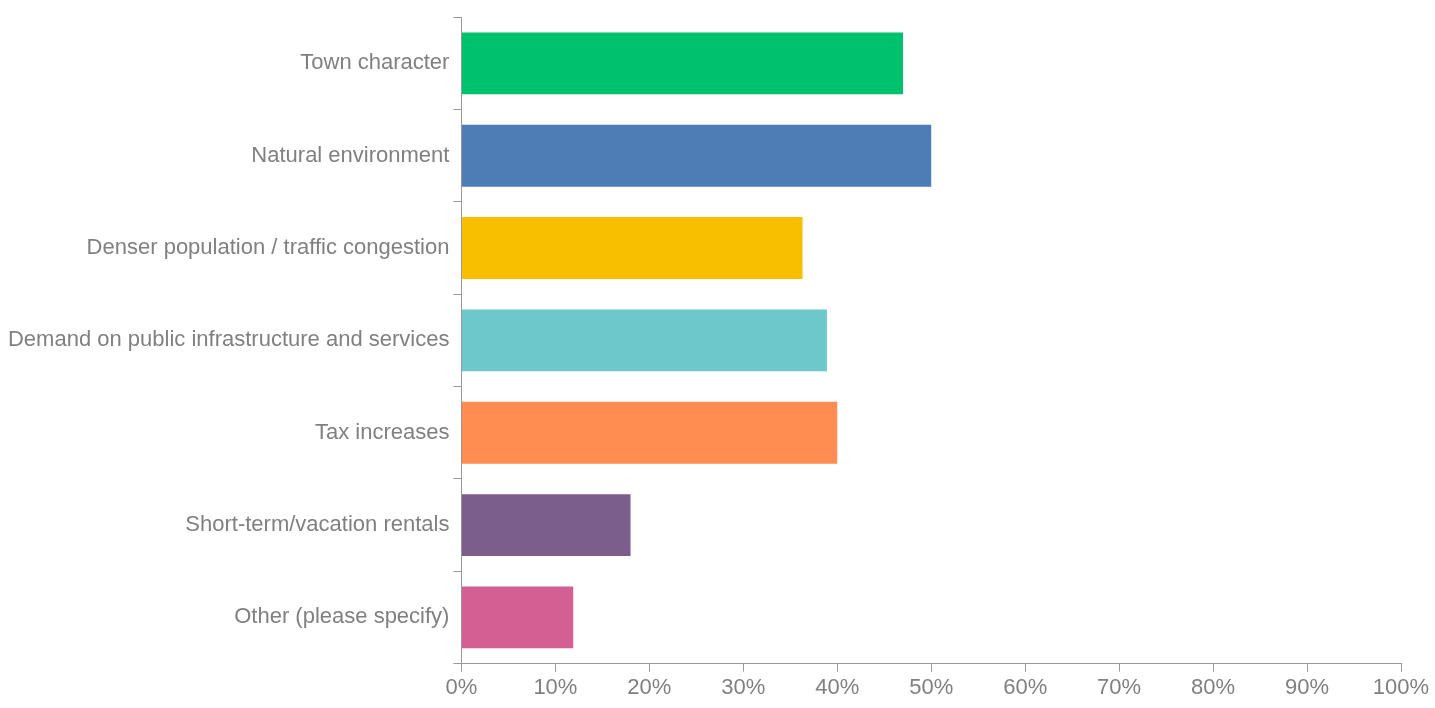 Image resolution: width=1435 pixels, height=708 pixels. What do you see at coordinates (375, 62) in the screenshot?
I see `y-tick-label: Town character` at bounding box center [375, 62].